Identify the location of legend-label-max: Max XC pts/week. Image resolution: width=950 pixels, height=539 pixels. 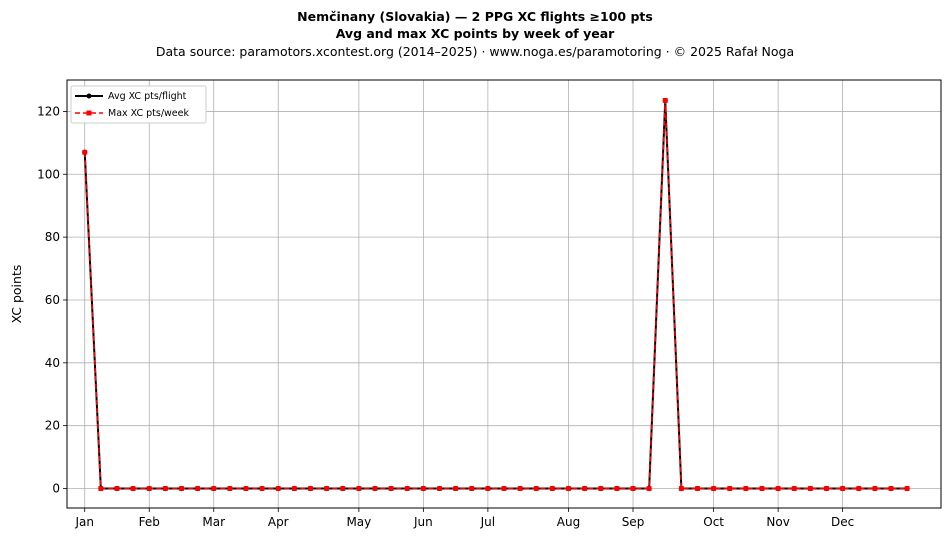
(148, 113).